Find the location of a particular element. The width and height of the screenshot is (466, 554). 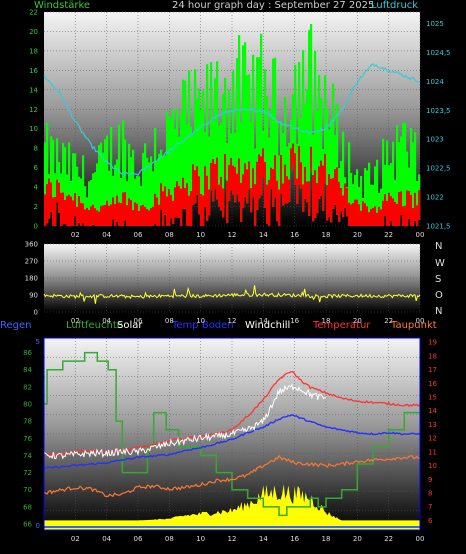

rain-y-tick-0: 0 is located at coordinates (38, 526).